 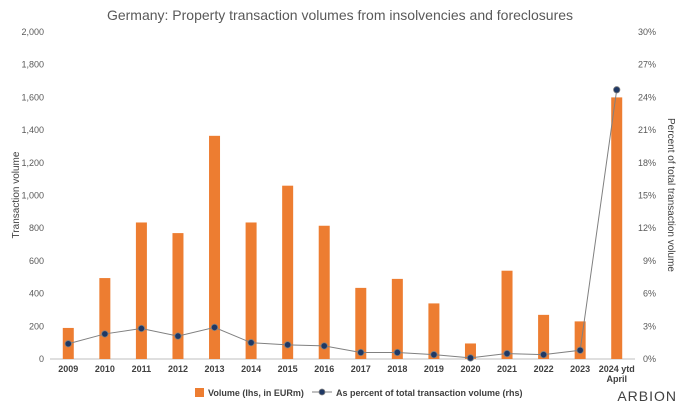 What do you see at coordinates (36, 261) in the screenshot?
I see `y-tick-left: 600` at bounding box center [36, 261].